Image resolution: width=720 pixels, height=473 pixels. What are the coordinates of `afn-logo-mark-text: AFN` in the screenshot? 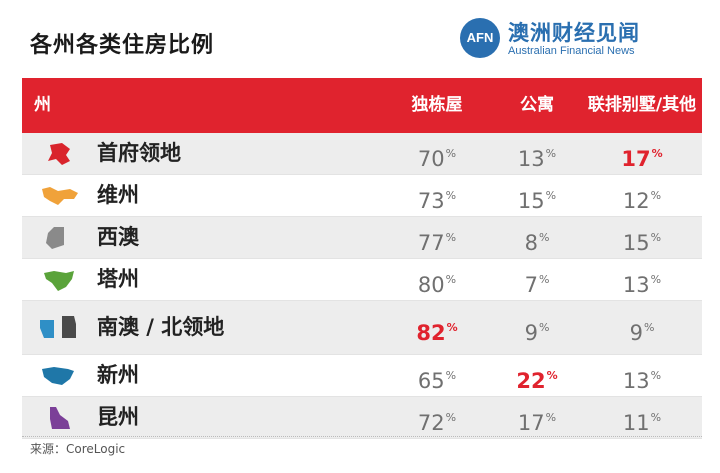 It's located at (480, 37).